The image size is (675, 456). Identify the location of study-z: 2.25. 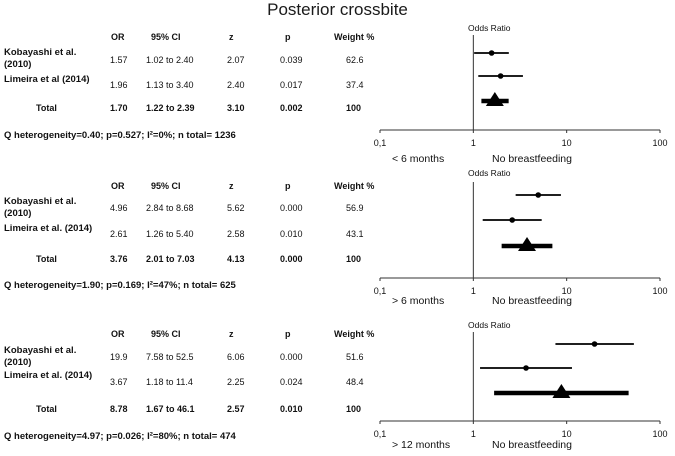
(236, 382).